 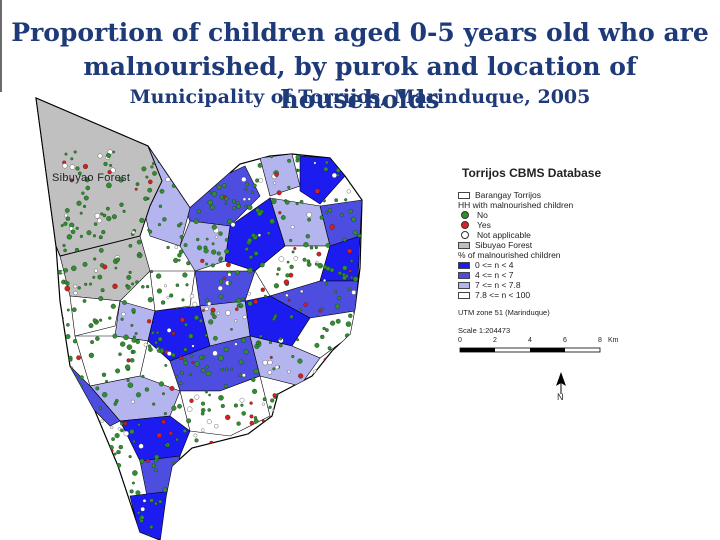 What do you see at coordinates (464, 285) in the screenshot?
I see `legend-swatch` at bounding box center [464, 285].